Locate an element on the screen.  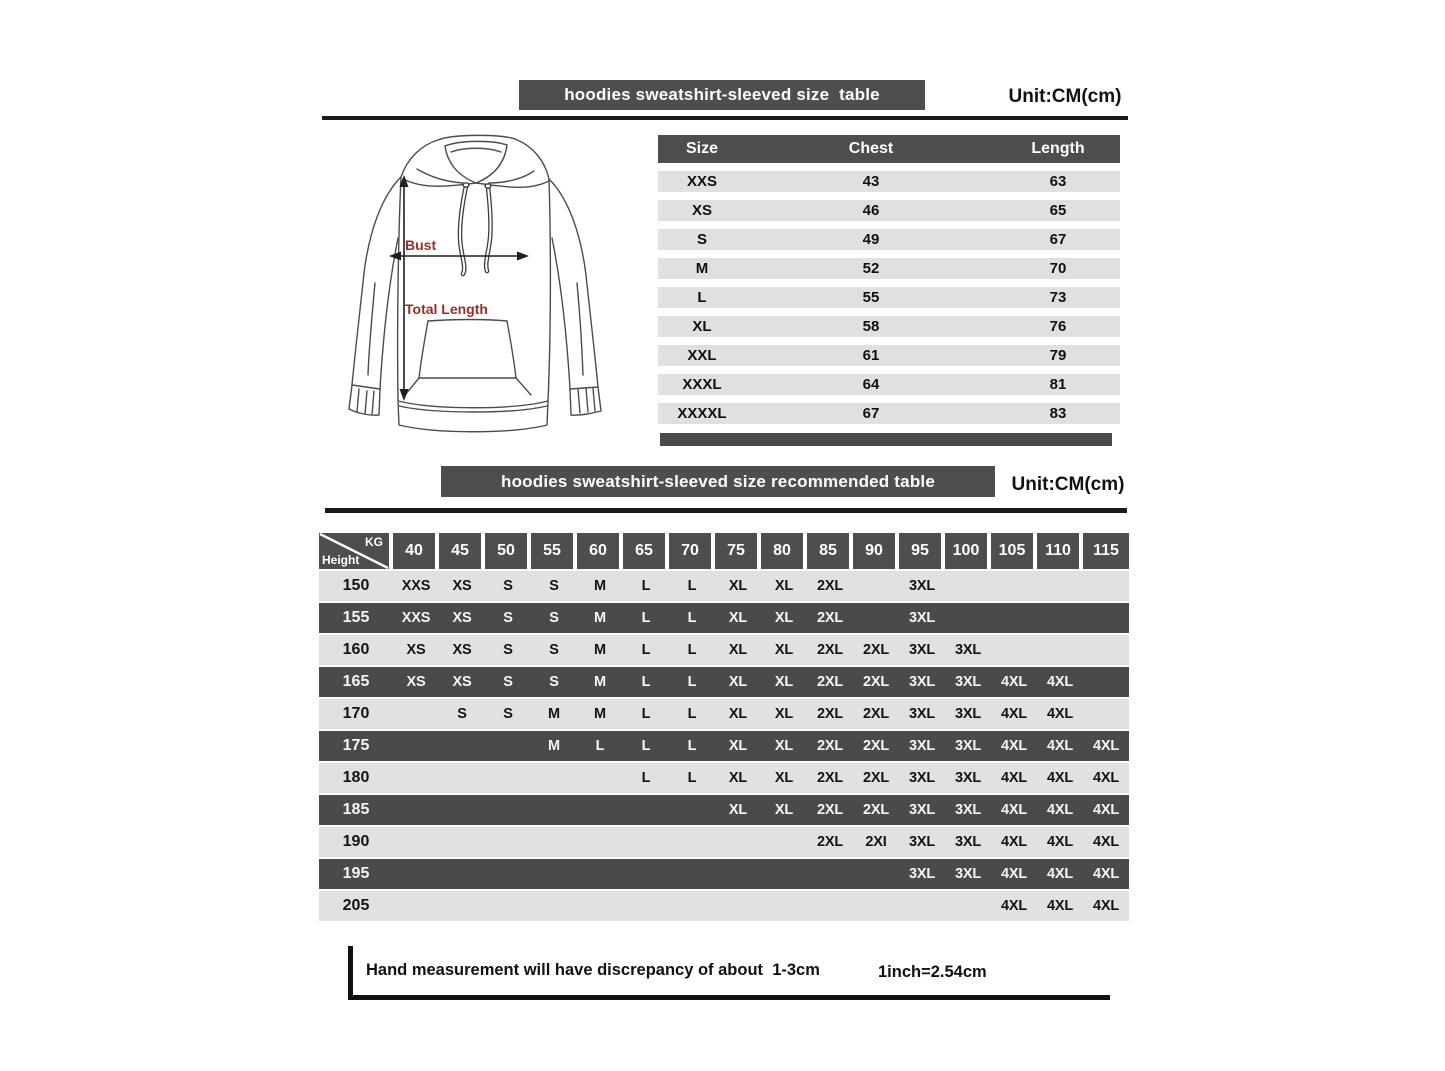
length-value: 63 is located at coordinates (1058, 181).